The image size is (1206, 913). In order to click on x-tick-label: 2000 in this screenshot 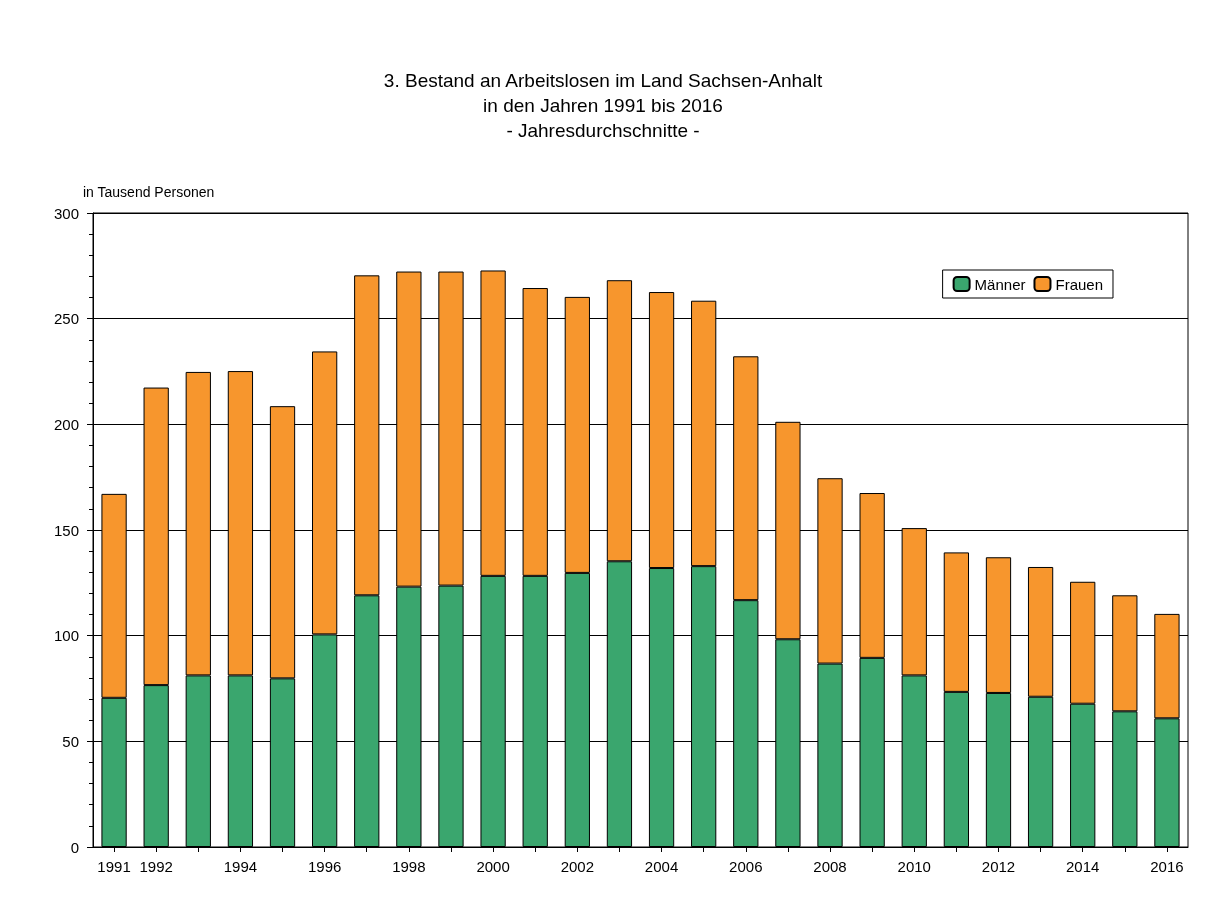, I will do `click(493, 866)`.